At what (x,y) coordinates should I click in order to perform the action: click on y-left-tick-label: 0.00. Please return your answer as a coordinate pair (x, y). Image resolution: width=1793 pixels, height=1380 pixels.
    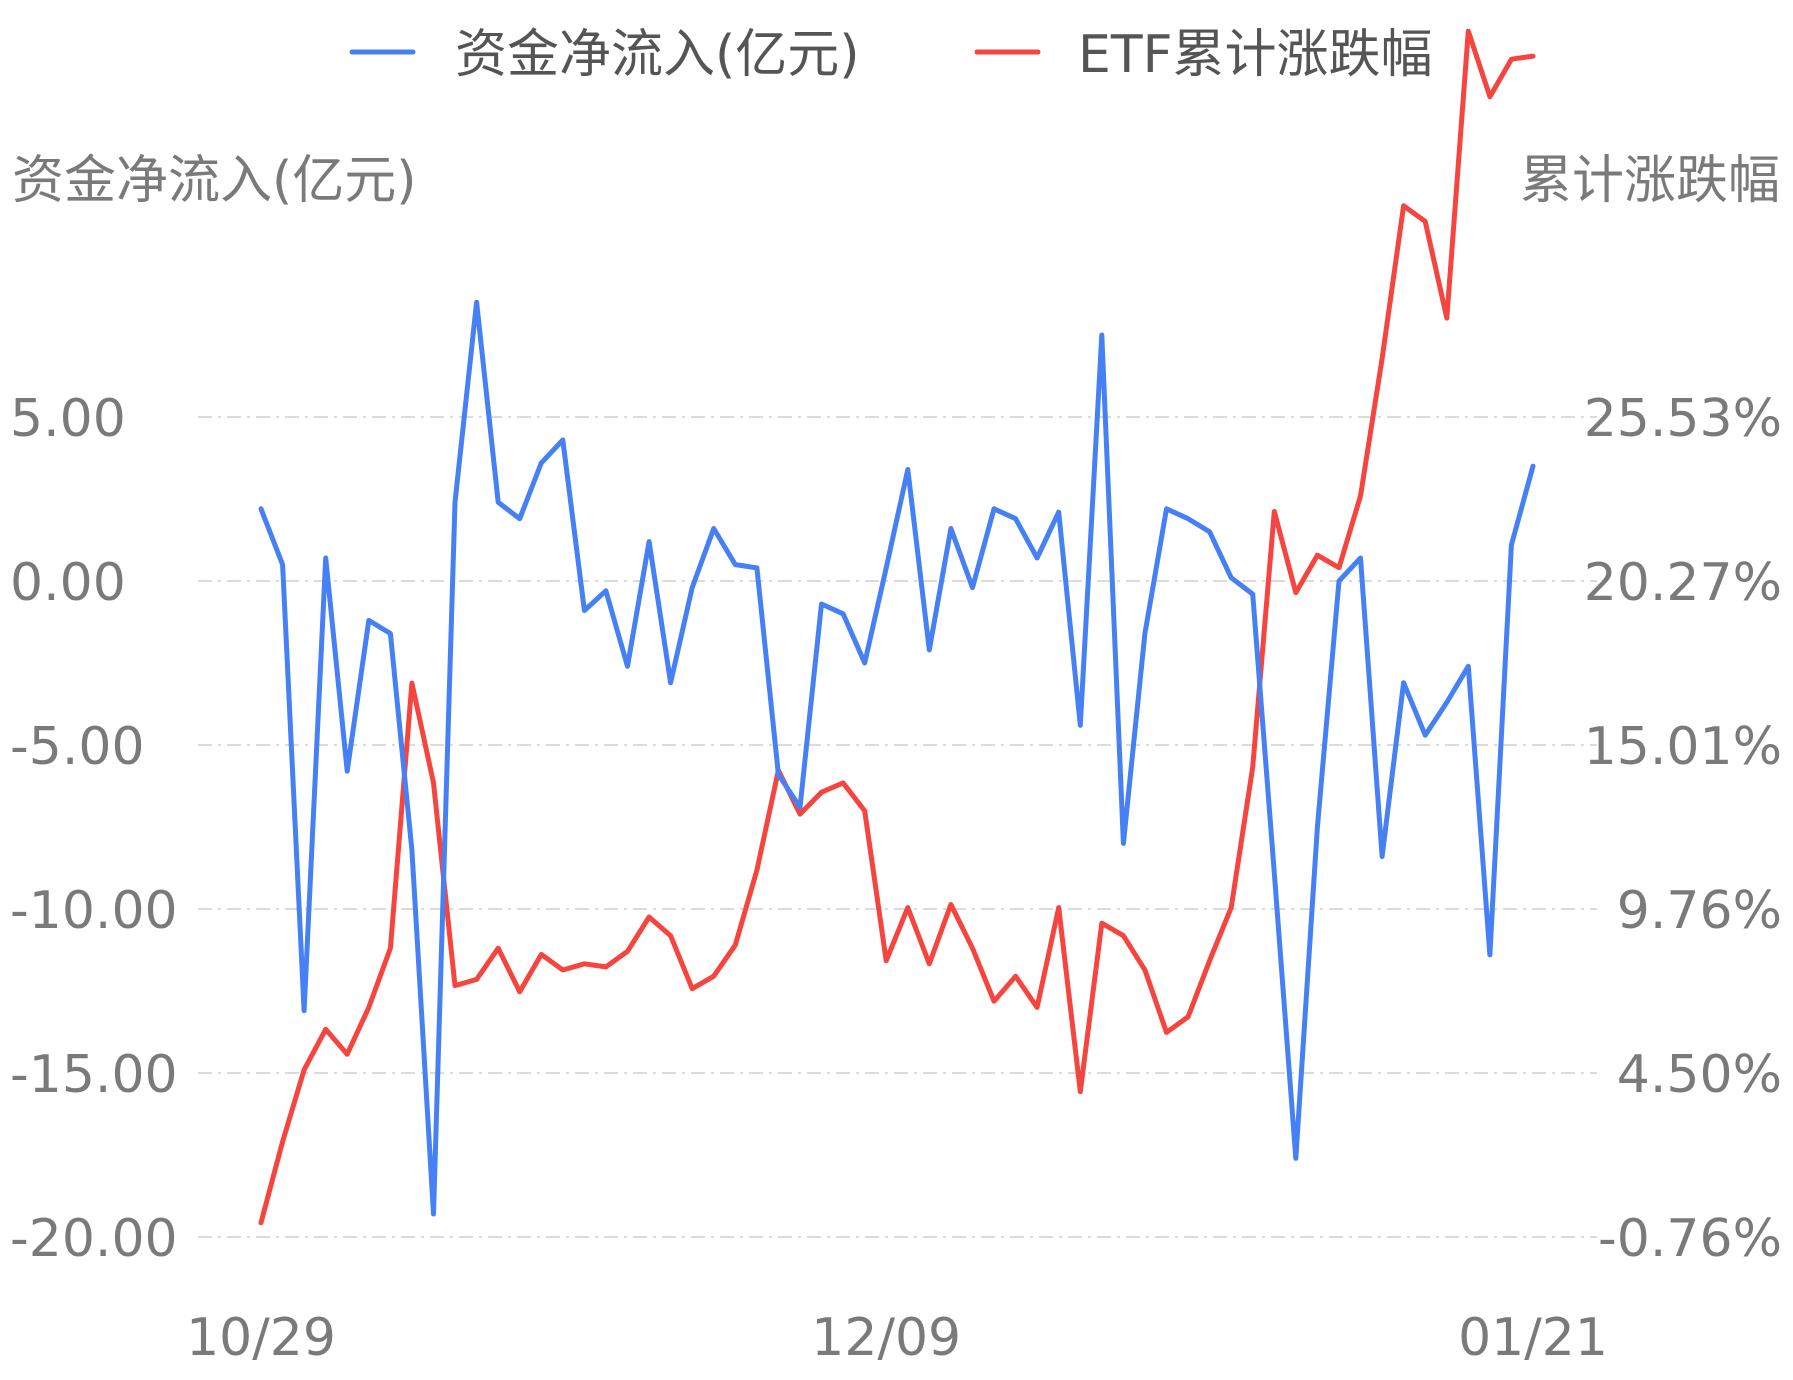
    Looking at the image, I should click on (68, 583).